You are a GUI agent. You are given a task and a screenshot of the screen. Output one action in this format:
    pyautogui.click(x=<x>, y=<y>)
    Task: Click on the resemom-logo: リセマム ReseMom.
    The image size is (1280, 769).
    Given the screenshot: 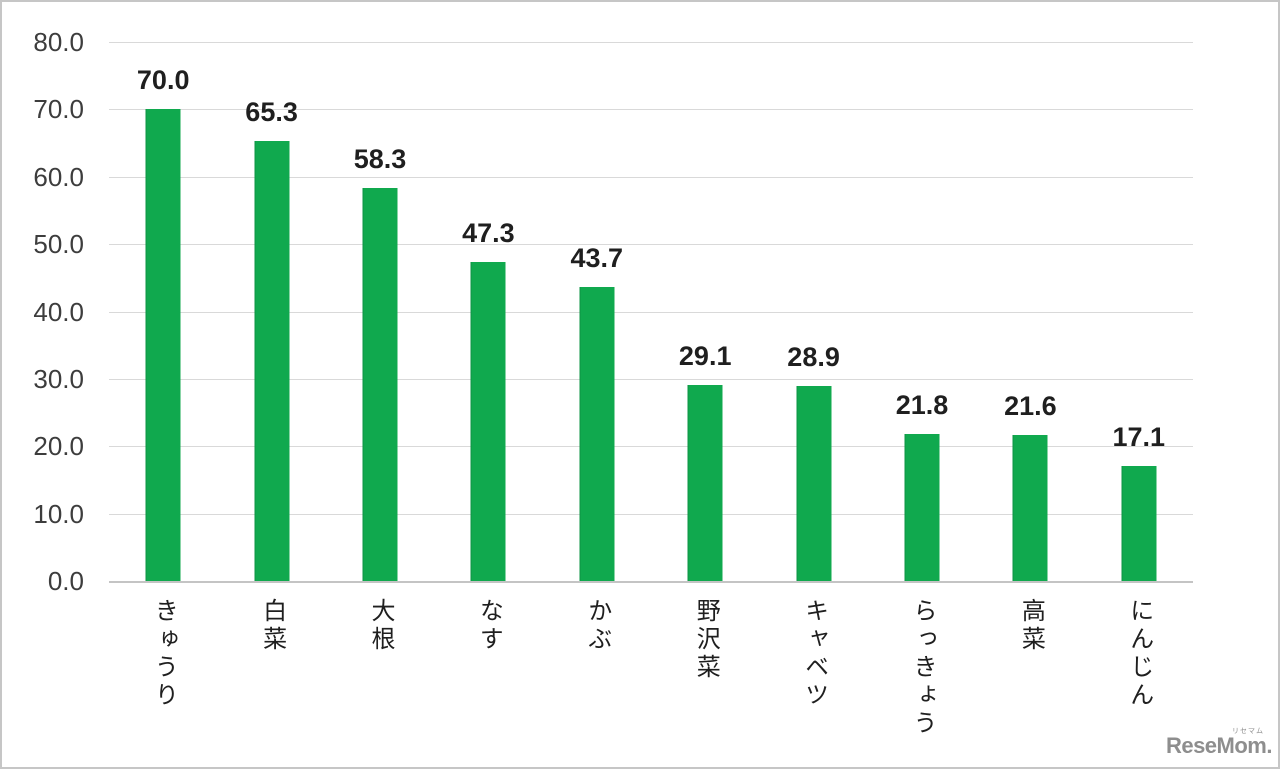 What is the action you would take?
    pyautogui.click(x=1219, y=743)
    